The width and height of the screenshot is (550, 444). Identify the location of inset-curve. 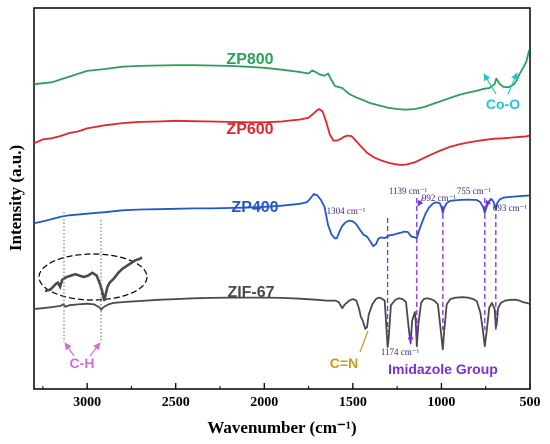
(93, 279).